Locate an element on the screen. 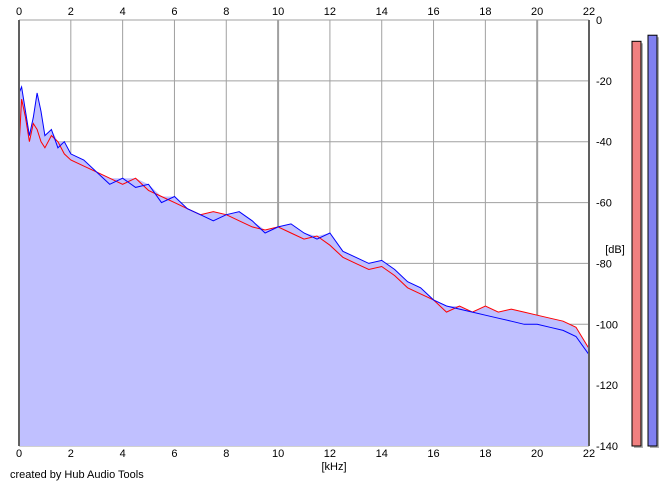 Image resolution: width=672 pixels, height=486 pixels. x-tick-label-top-0: 0 is located at coordinates (19, 12).